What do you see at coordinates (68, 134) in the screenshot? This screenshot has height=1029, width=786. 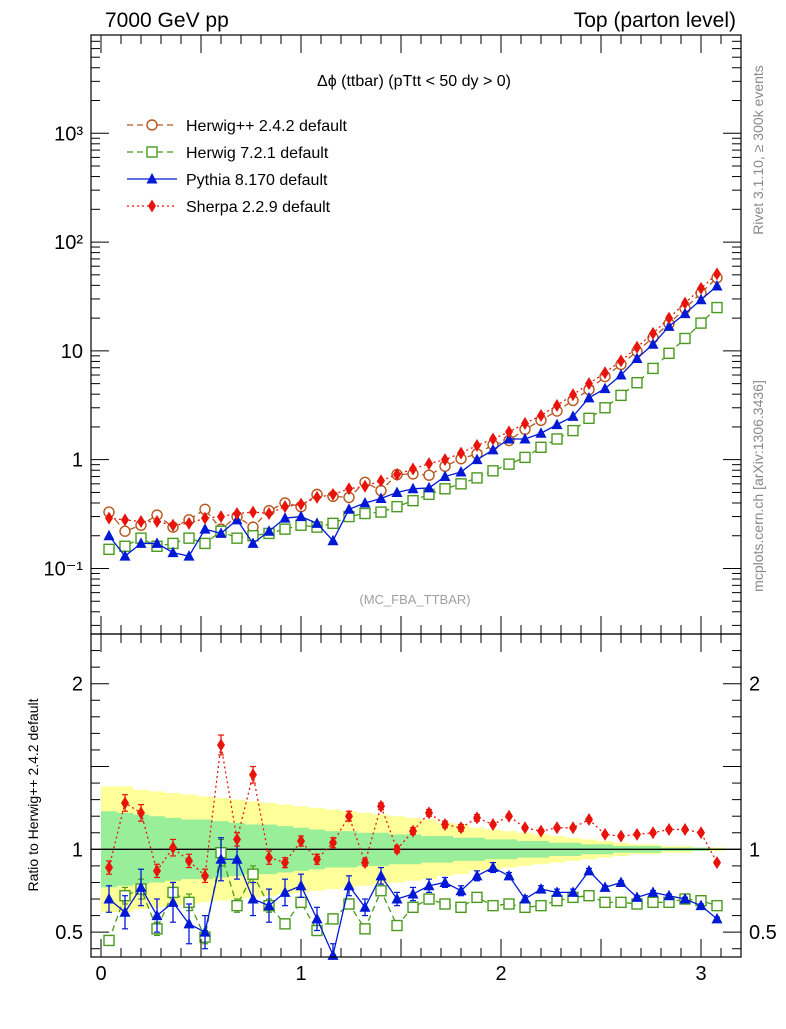 I see `main-ytick-label-4: 10³` at bounding box center [68, 134].